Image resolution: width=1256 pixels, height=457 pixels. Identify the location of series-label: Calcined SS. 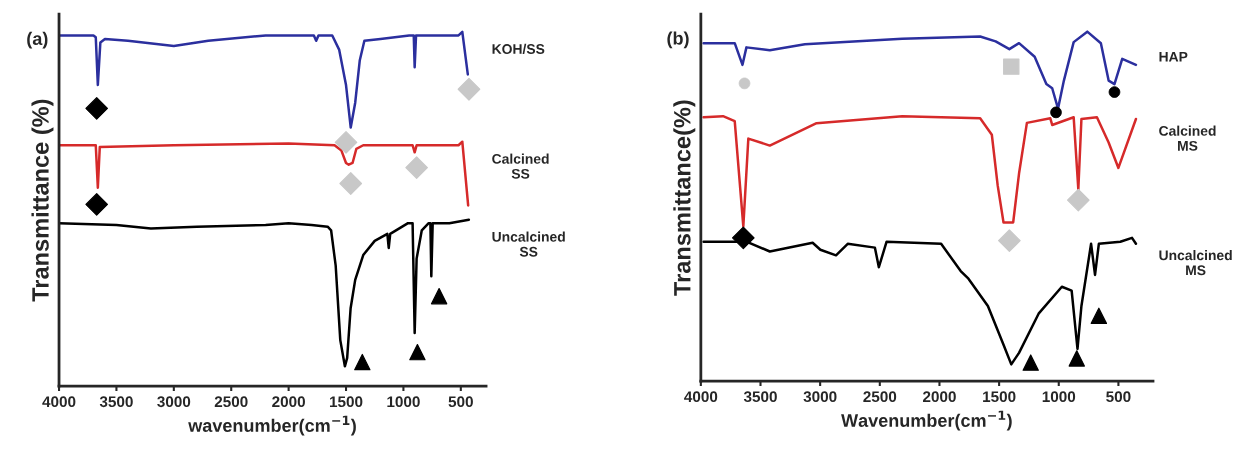
(520, 166).